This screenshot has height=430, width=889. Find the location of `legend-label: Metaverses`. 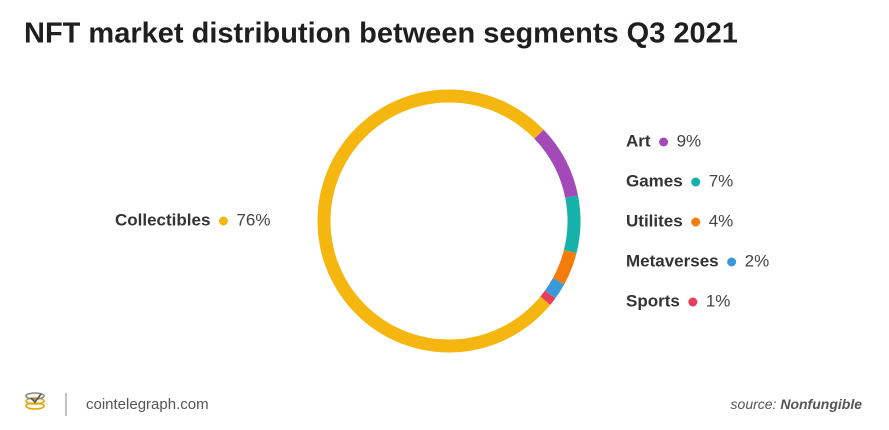

legend-label: Metaverses is located at coordinates (672, 260).